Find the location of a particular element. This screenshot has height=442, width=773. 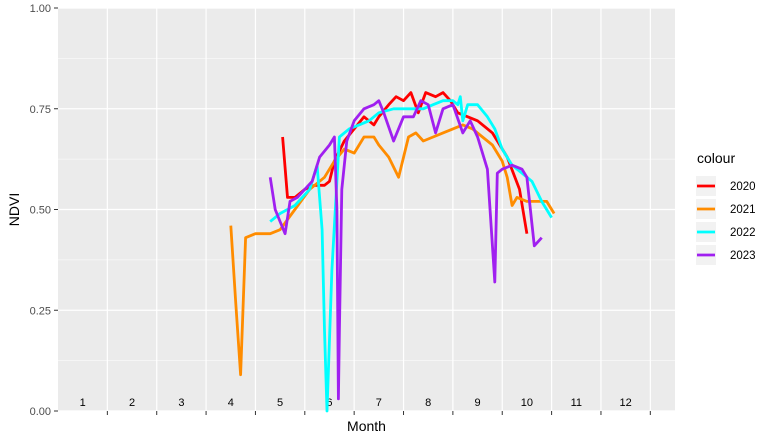

y-tick-label: 1.00 is located at coordinates (40, 9).